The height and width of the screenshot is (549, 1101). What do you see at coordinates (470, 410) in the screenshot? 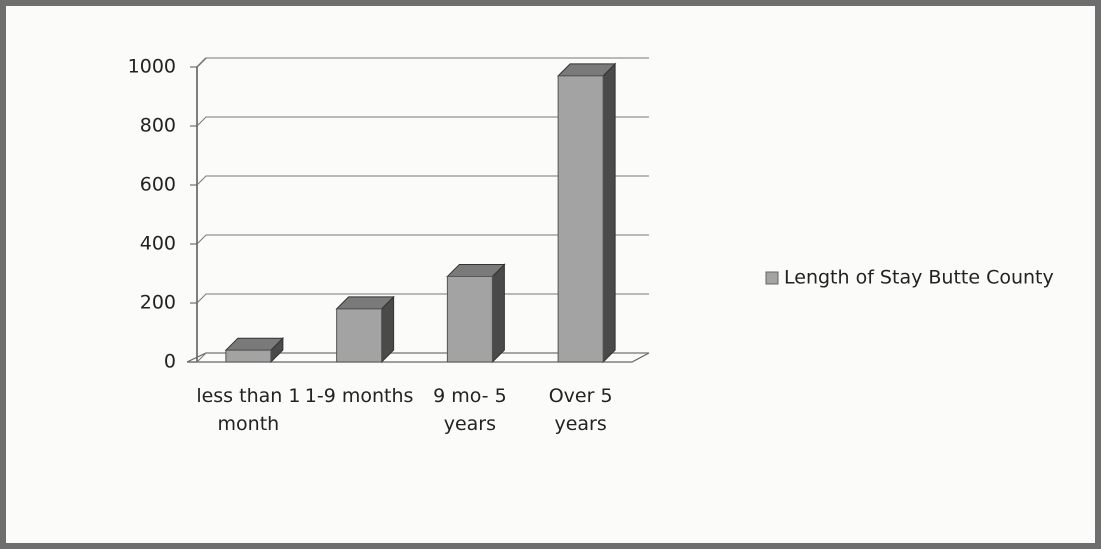
I see `x-tick-label: 9 mo- 5 years` at bounding box center [470, 410].